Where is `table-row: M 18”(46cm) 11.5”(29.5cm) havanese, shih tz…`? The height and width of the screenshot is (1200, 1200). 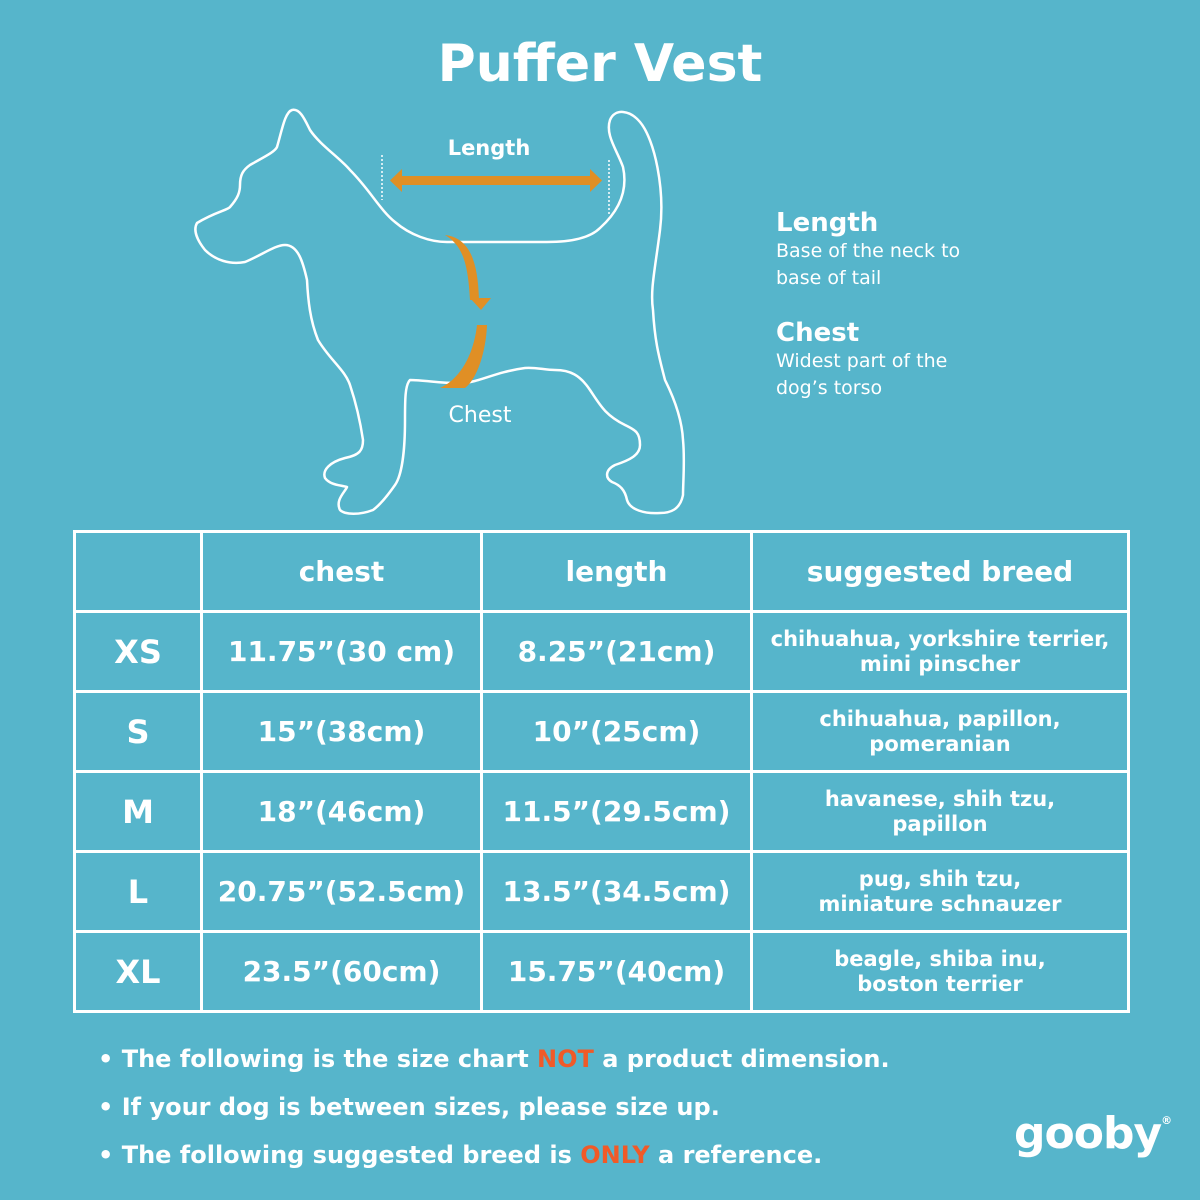
table-row: M 18”(46cm) 11.5”(29.5cm) havanese, shih tz… is located at coordinates (601, 811).